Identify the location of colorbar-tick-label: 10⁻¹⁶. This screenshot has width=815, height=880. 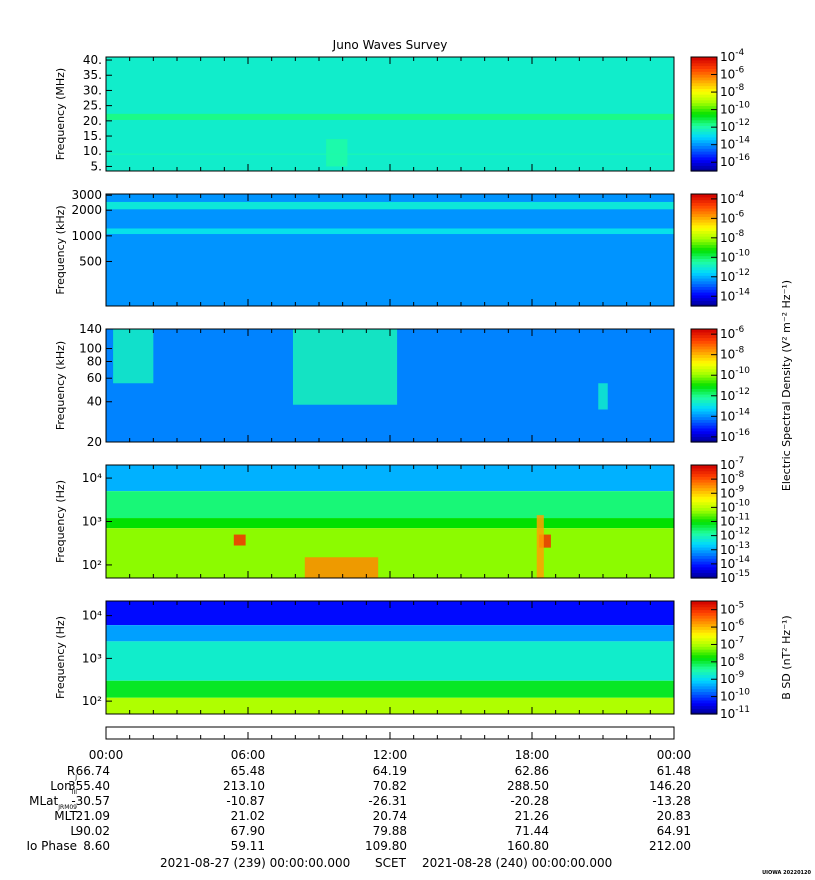
(735, 436).